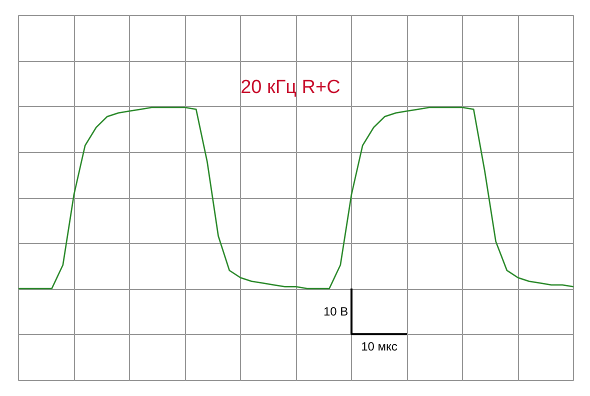 Image resolution: width=590 pixels, height=396 pixels. I want to click on text: 10 В, so click(335, 311).